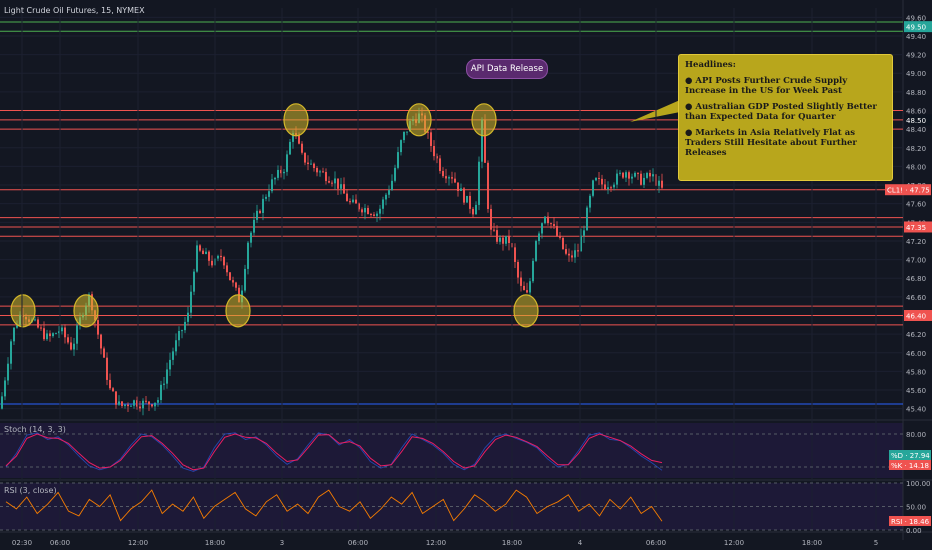  Describe the element at coordinates (916, 167) in the screenshot. I see `price-tick-label: 48.00` at that location.